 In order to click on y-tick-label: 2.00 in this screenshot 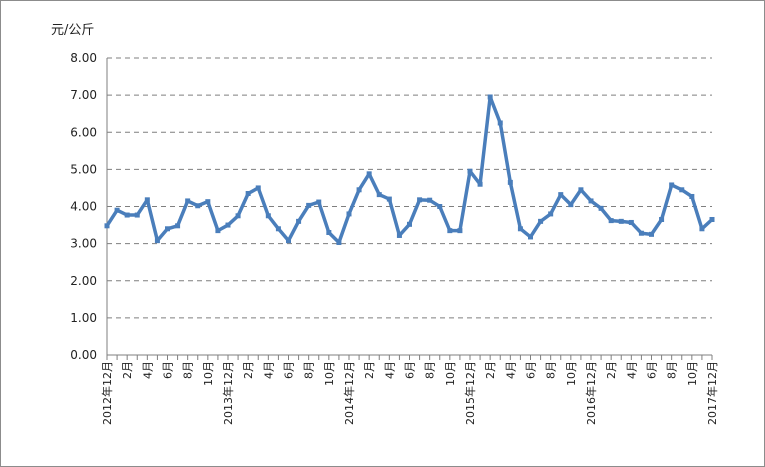, I will do `click(83, 281)`.